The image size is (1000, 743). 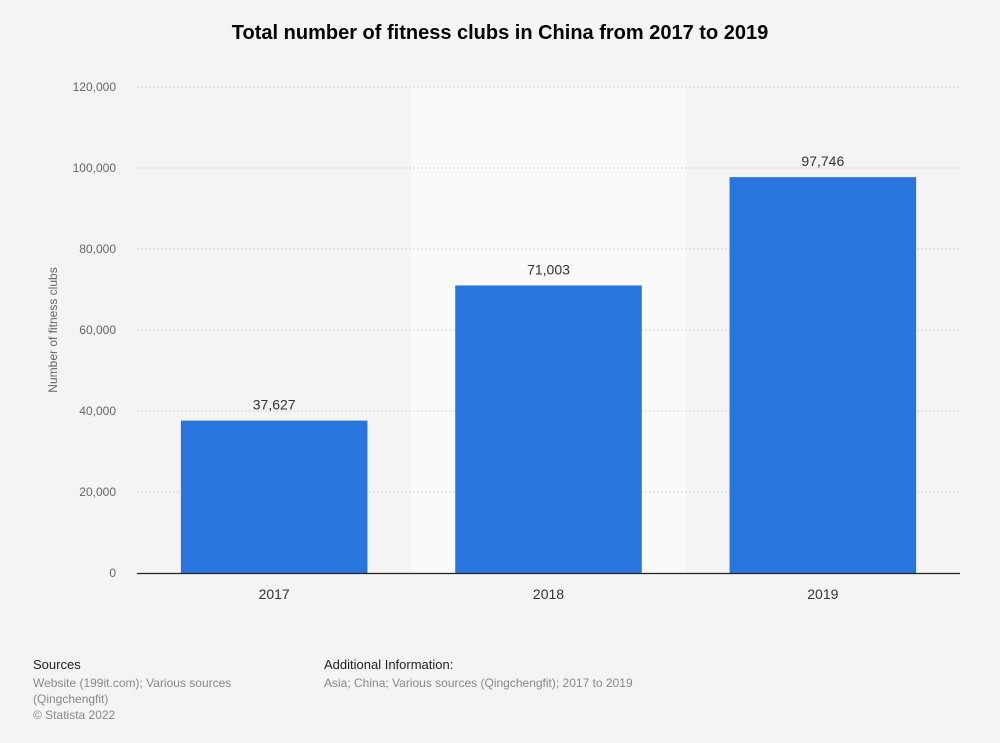 I want to click on bar-2017, so click(x=274, y=496).